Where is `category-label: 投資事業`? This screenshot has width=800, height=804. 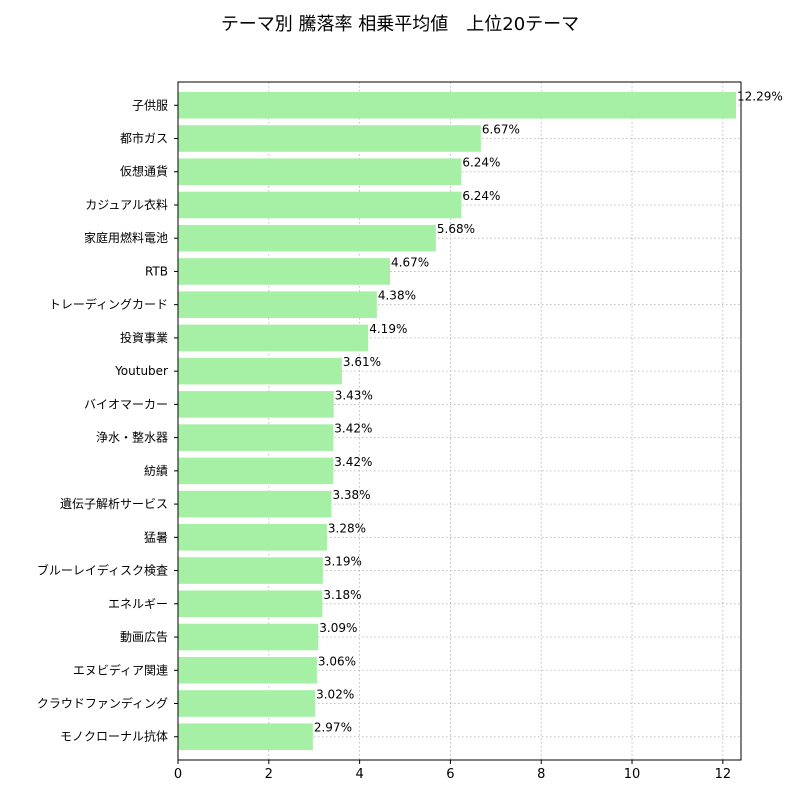
category-label: 投資事業 is located at coordinates (144, 337).